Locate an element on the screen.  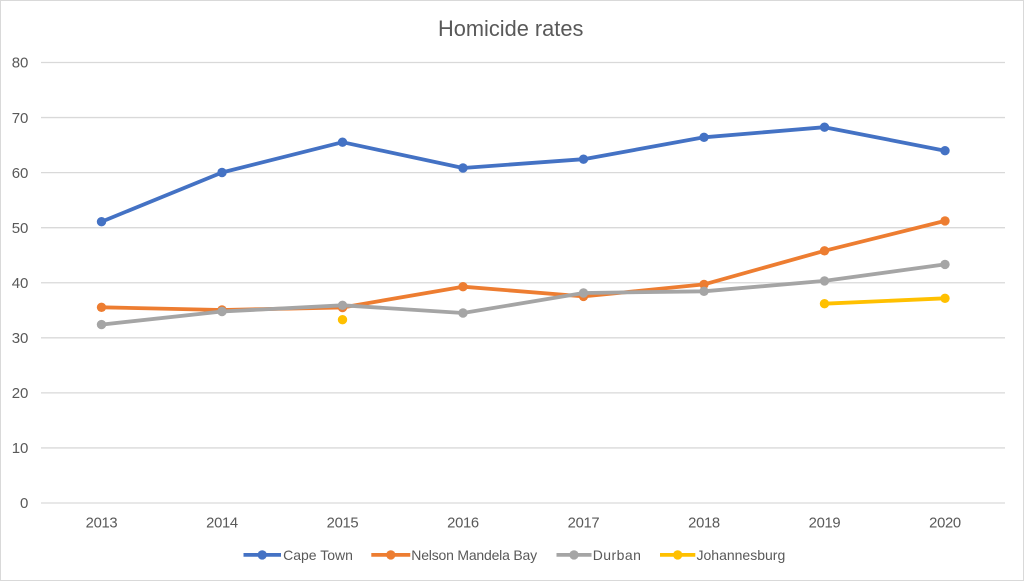
svg-text: 70 is located at coordinates (20, 118).